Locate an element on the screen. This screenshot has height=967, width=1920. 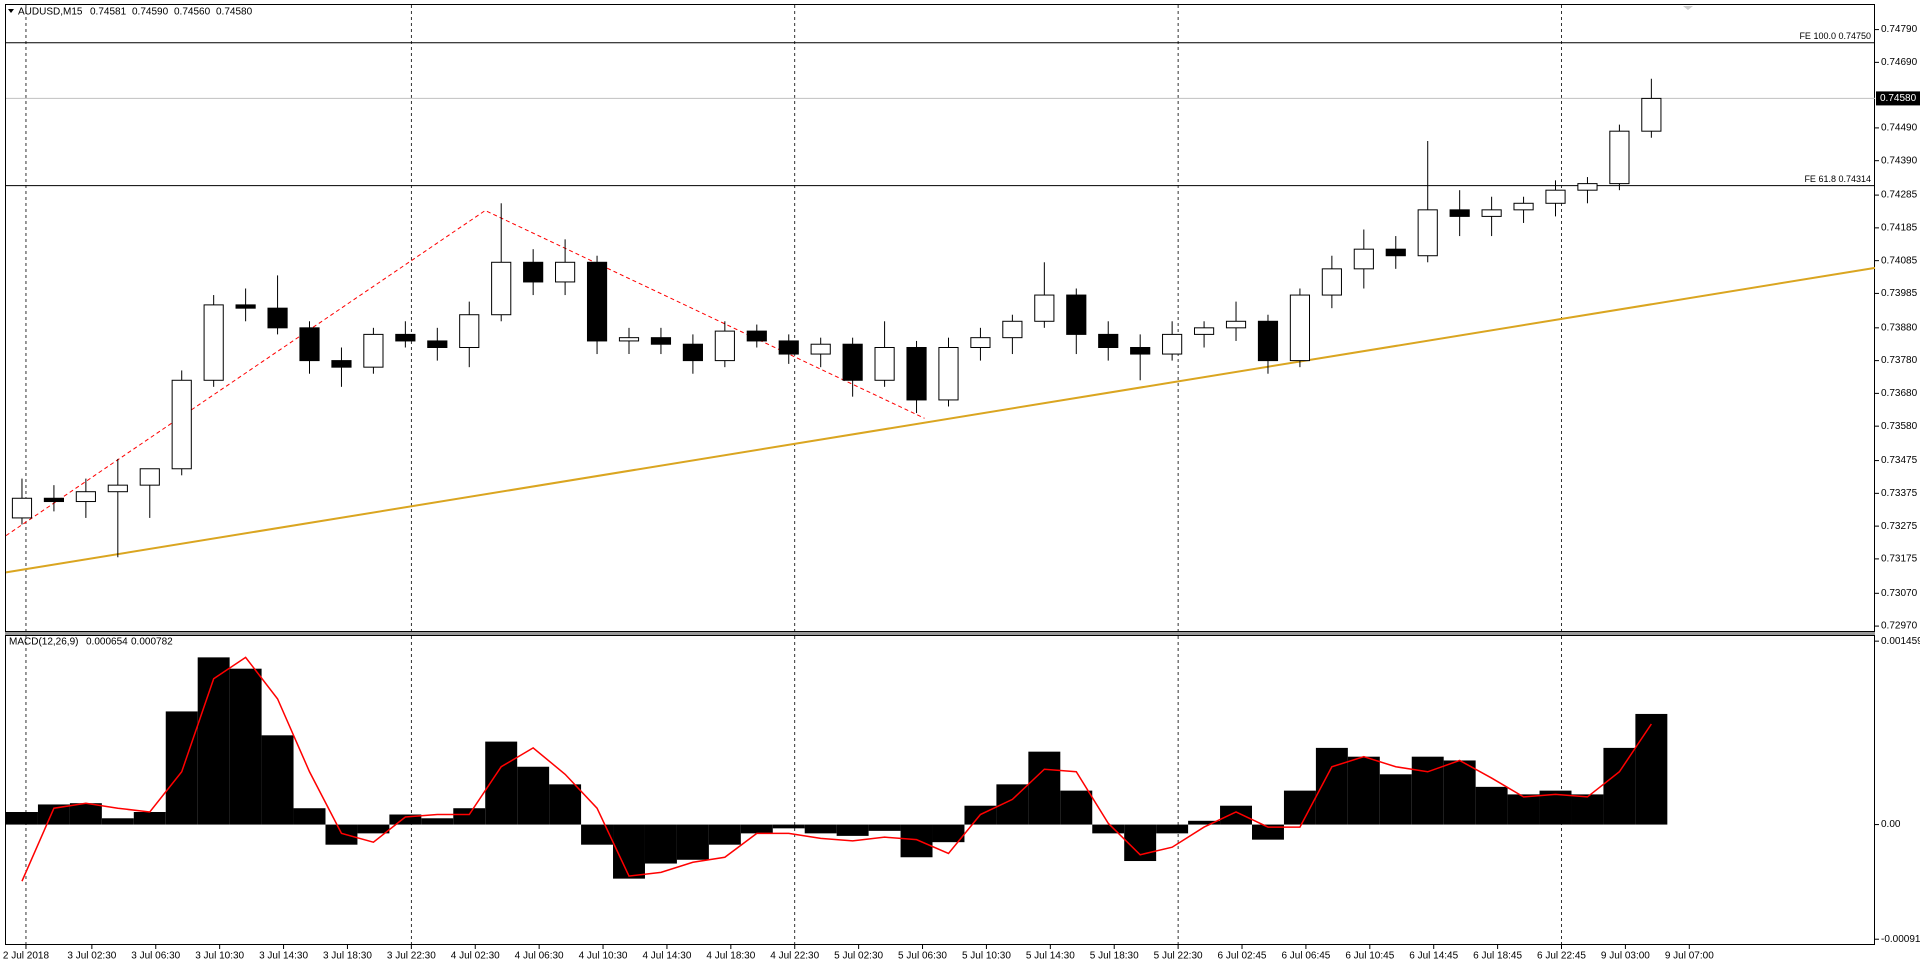
x-tick-label: 6 Jul 14:45 is located at coordinates (1433, 956).